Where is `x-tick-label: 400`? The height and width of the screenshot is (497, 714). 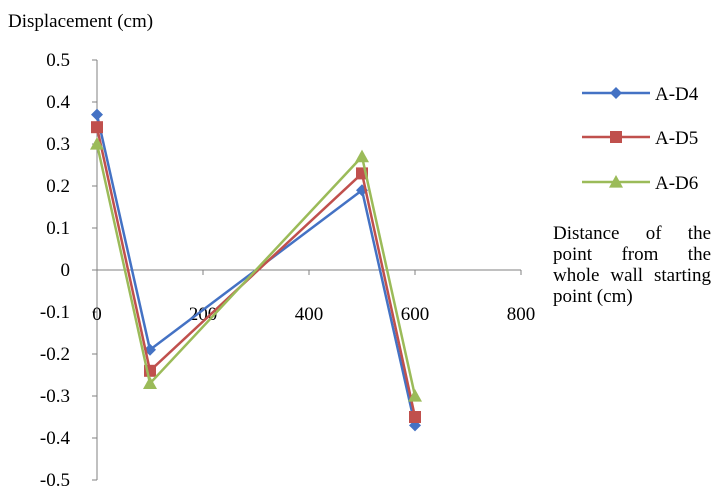 x-tick-label: 400 is located at coordinates (309, 314).